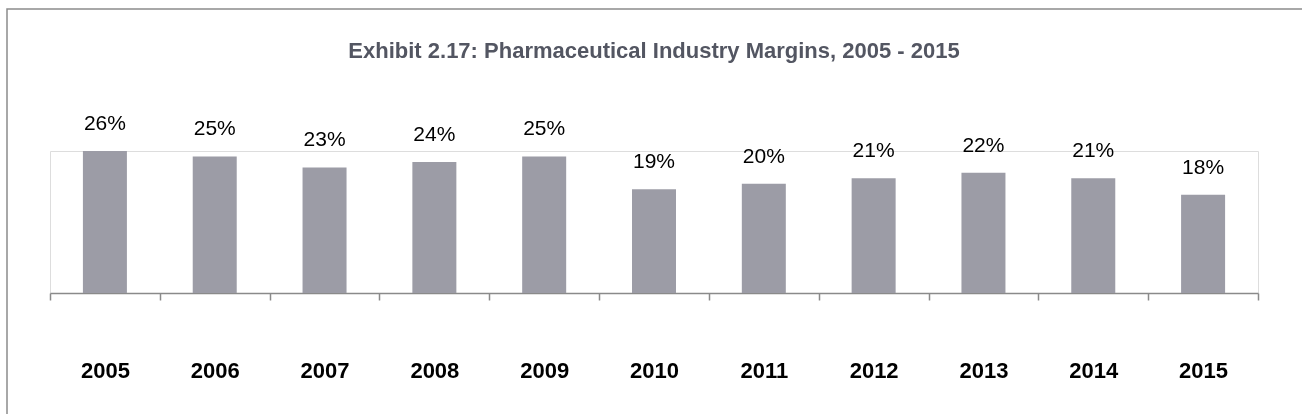  I want to click on data-label: 22%, so click(983, 144).